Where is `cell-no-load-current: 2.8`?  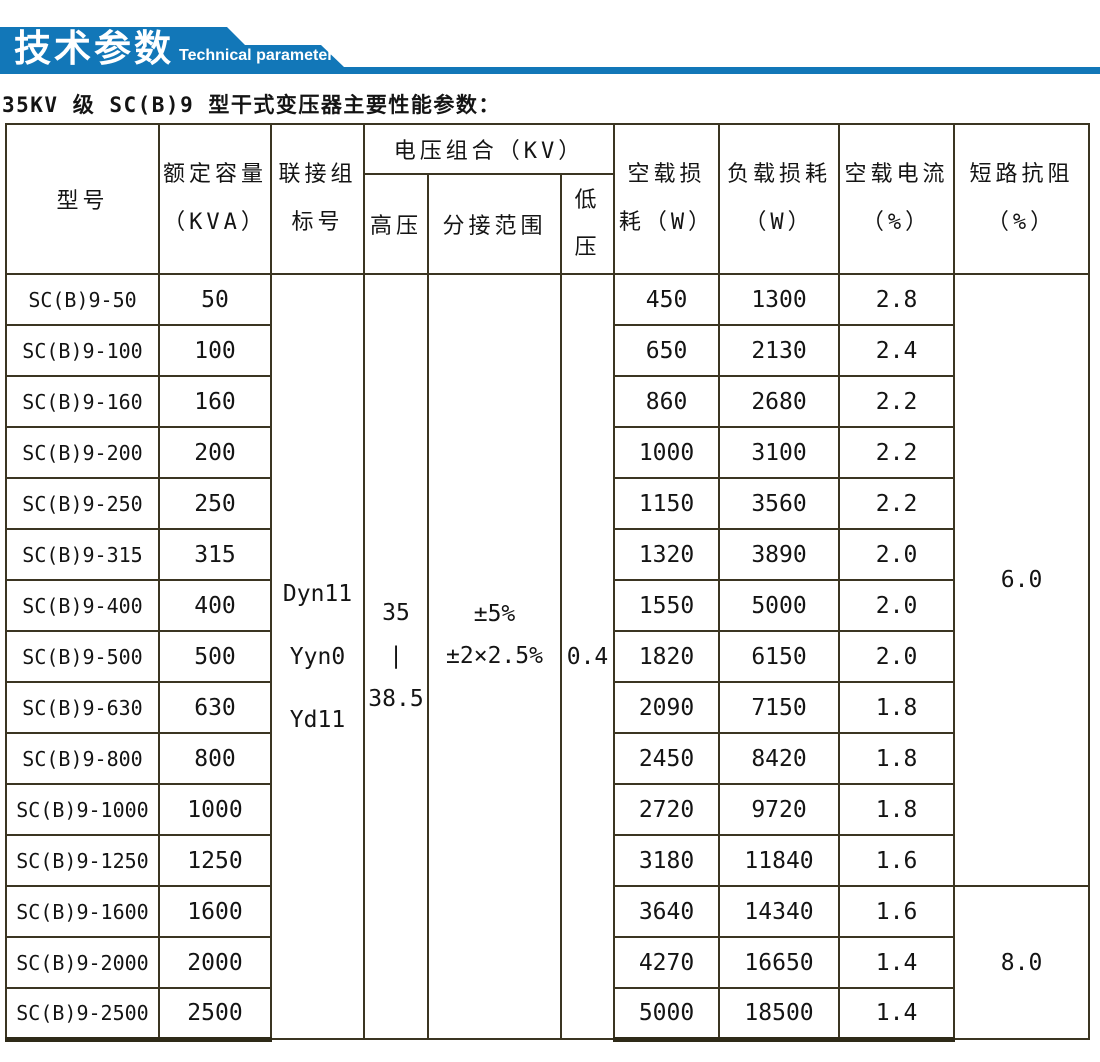 cell-no-load-current: 2.8 is located at coordinates (897, 299).